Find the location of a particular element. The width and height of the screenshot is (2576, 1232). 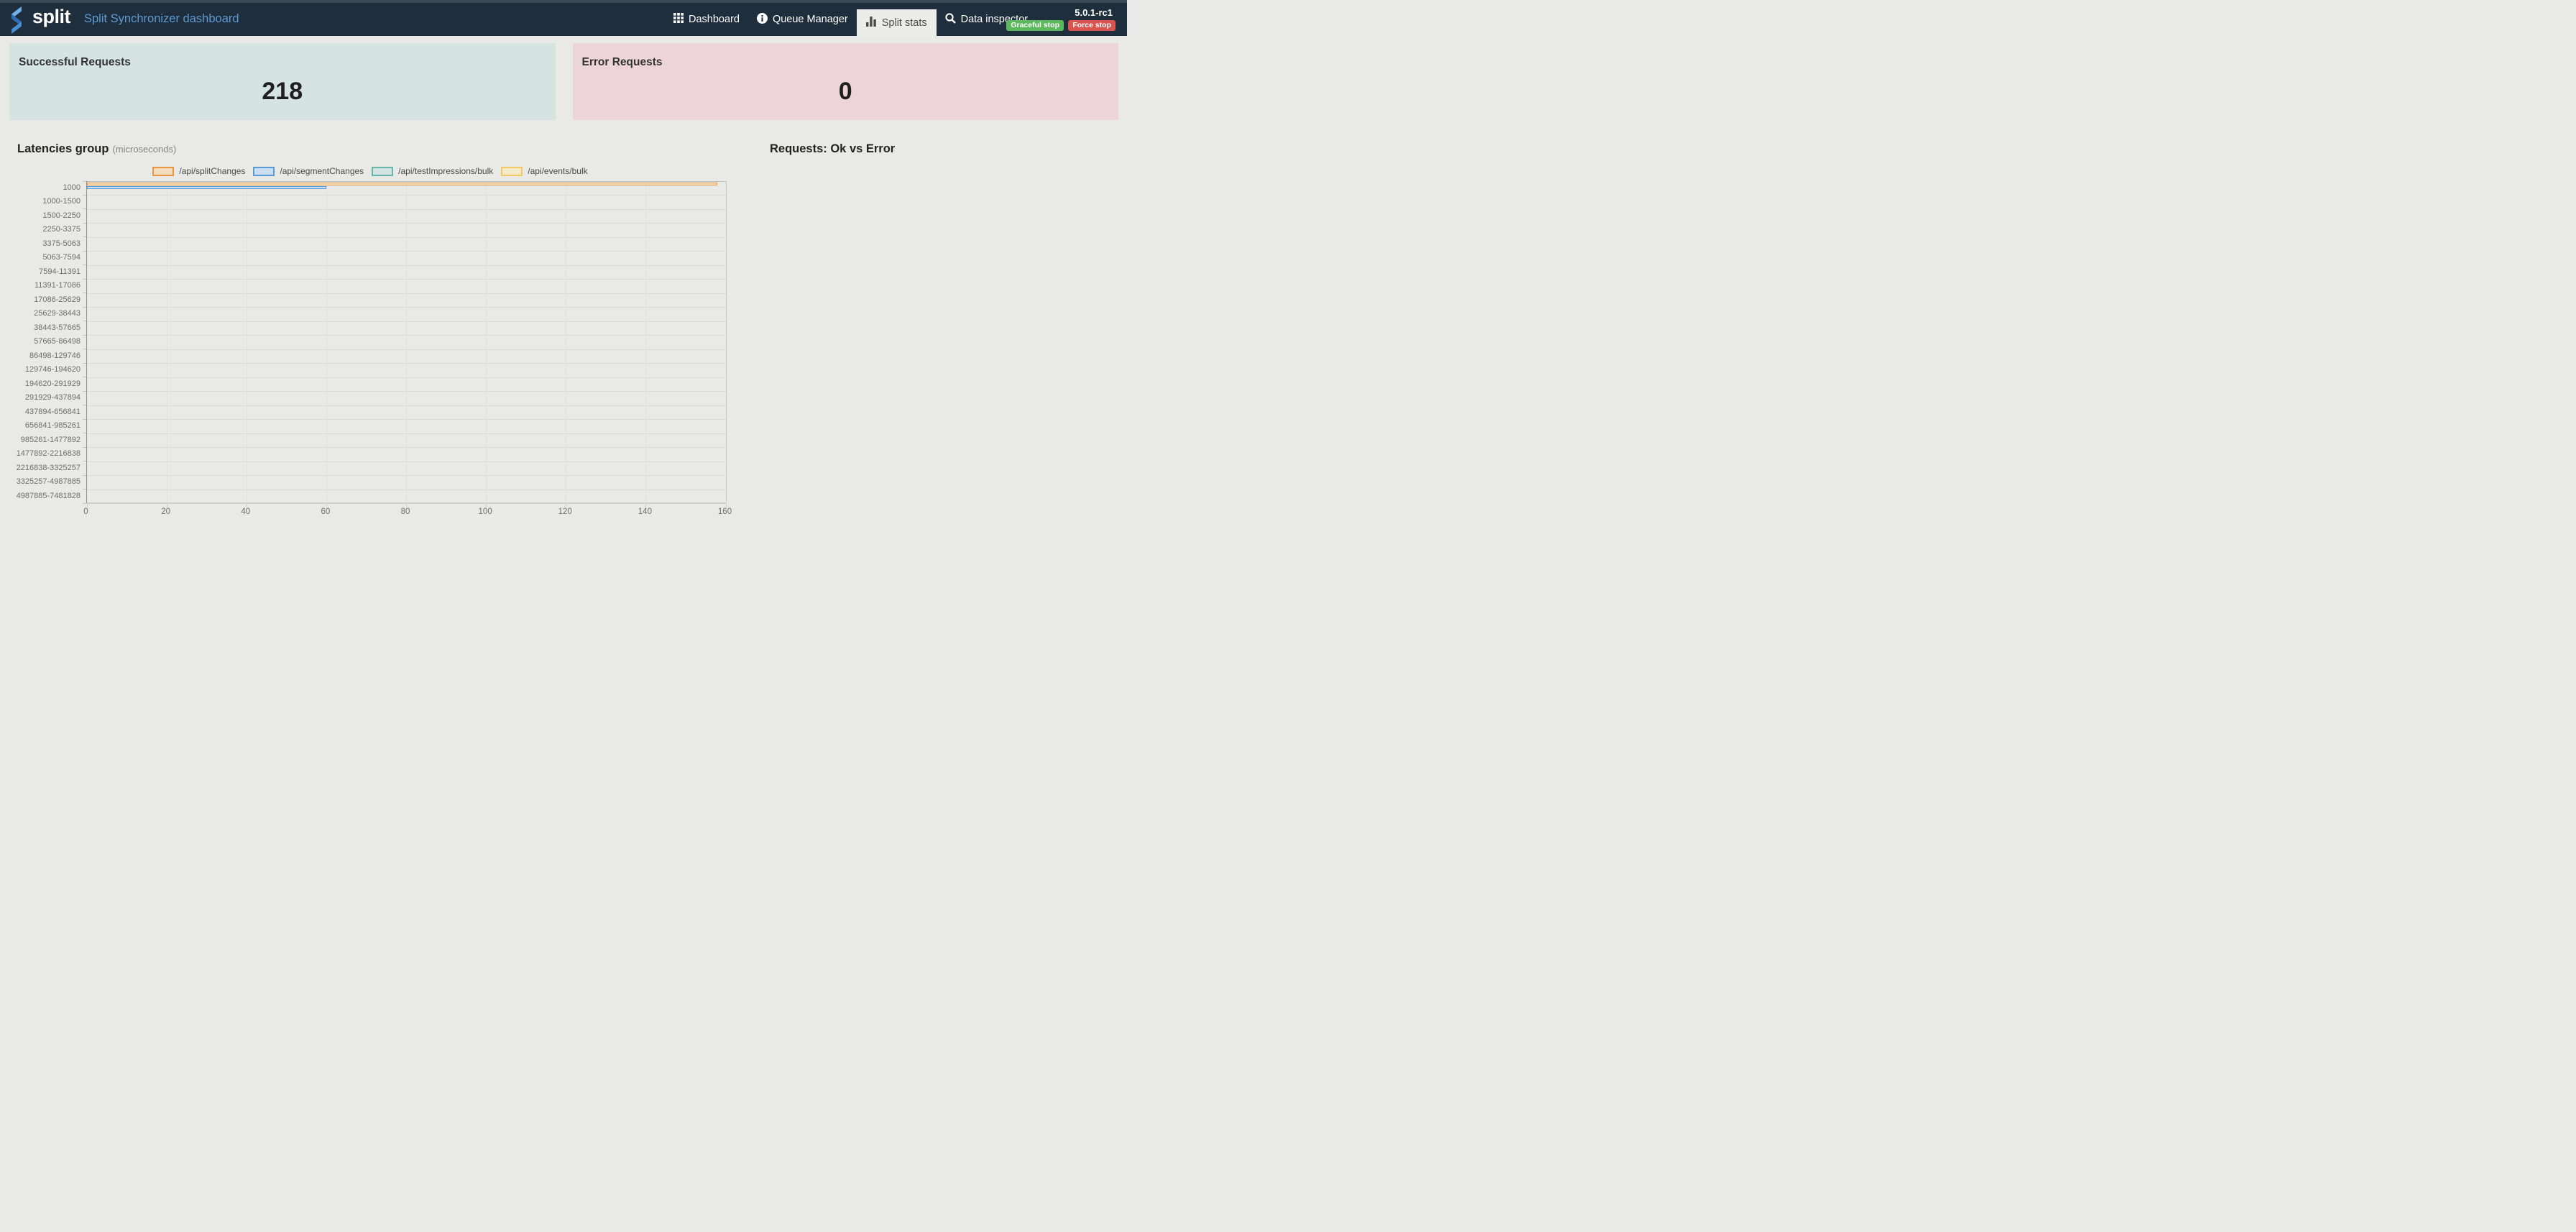

x-axis-label: 160 is located at coordinates (724, 511).